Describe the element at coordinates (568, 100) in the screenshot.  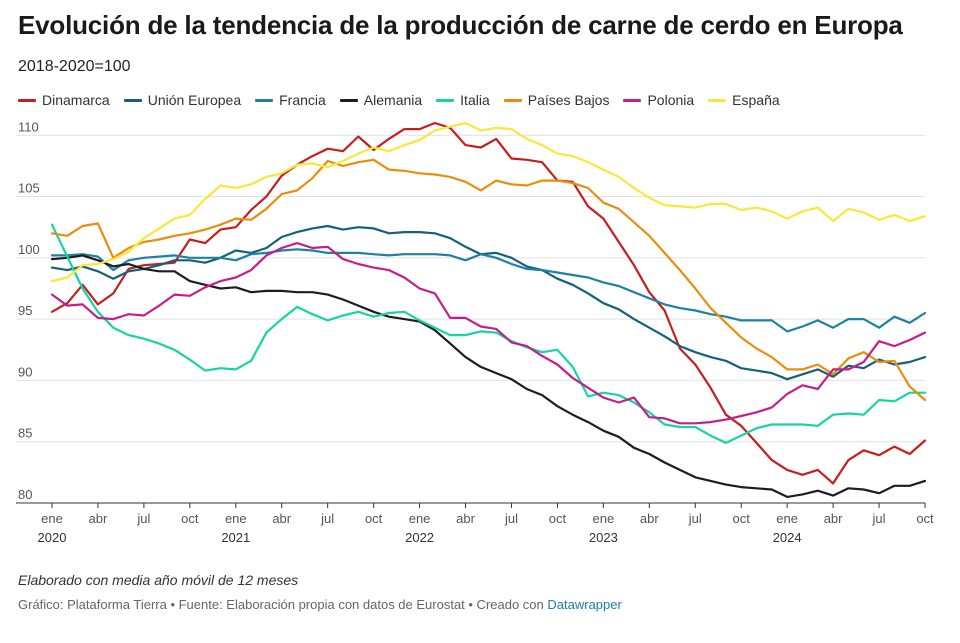
I see `legend-label: Países Bajos` at that location.